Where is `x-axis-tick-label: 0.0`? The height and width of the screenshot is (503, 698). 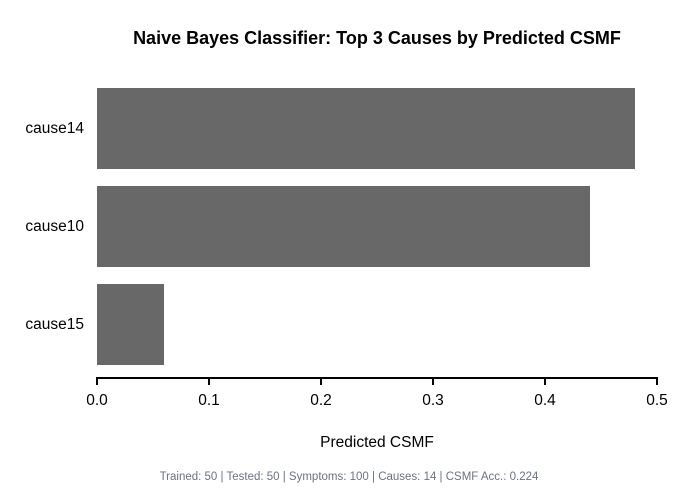
x-axis-tick-label: 0.0 is located at coordinates (97, 400).